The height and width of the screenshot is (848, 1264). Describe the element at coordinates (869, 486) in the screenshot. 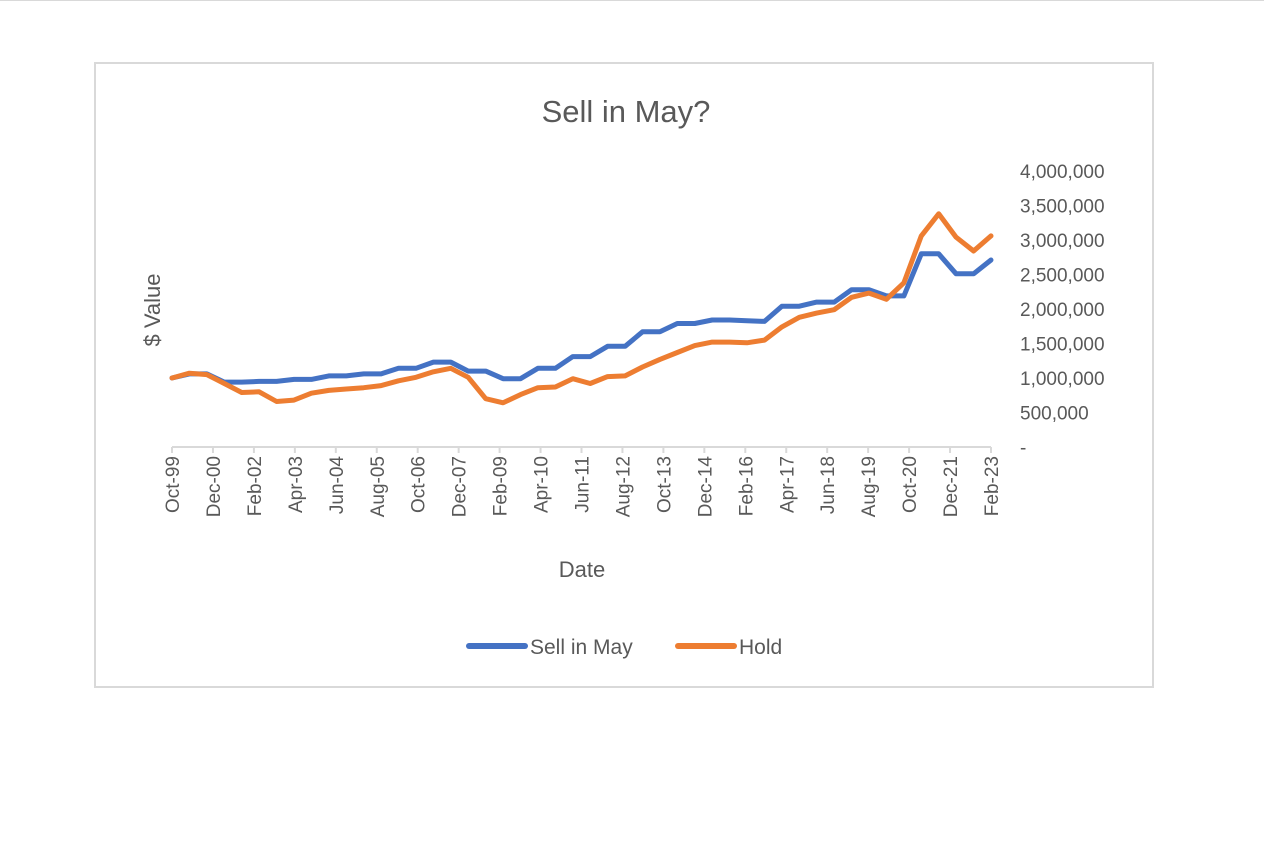

I see `x-tick-label: Aug-19` at that location.